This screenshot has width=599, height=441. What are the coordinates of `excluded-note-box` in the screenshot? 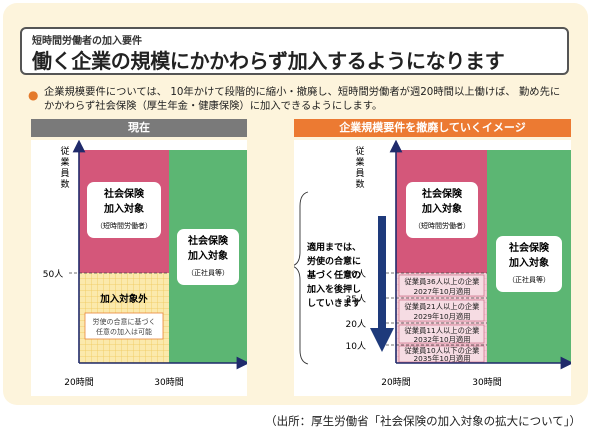 It's located at (124, 326).